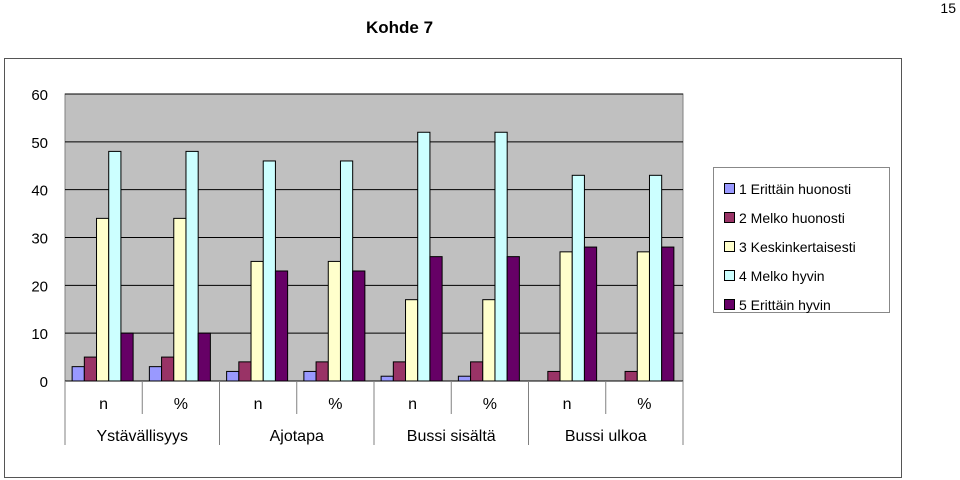 Image resolution: width=960 pixels, height=480 pixels. What do you see at coordinates (39, 239) in the screenshot?
I see `y-tick-label: 30` at bounding box center [39, 239].